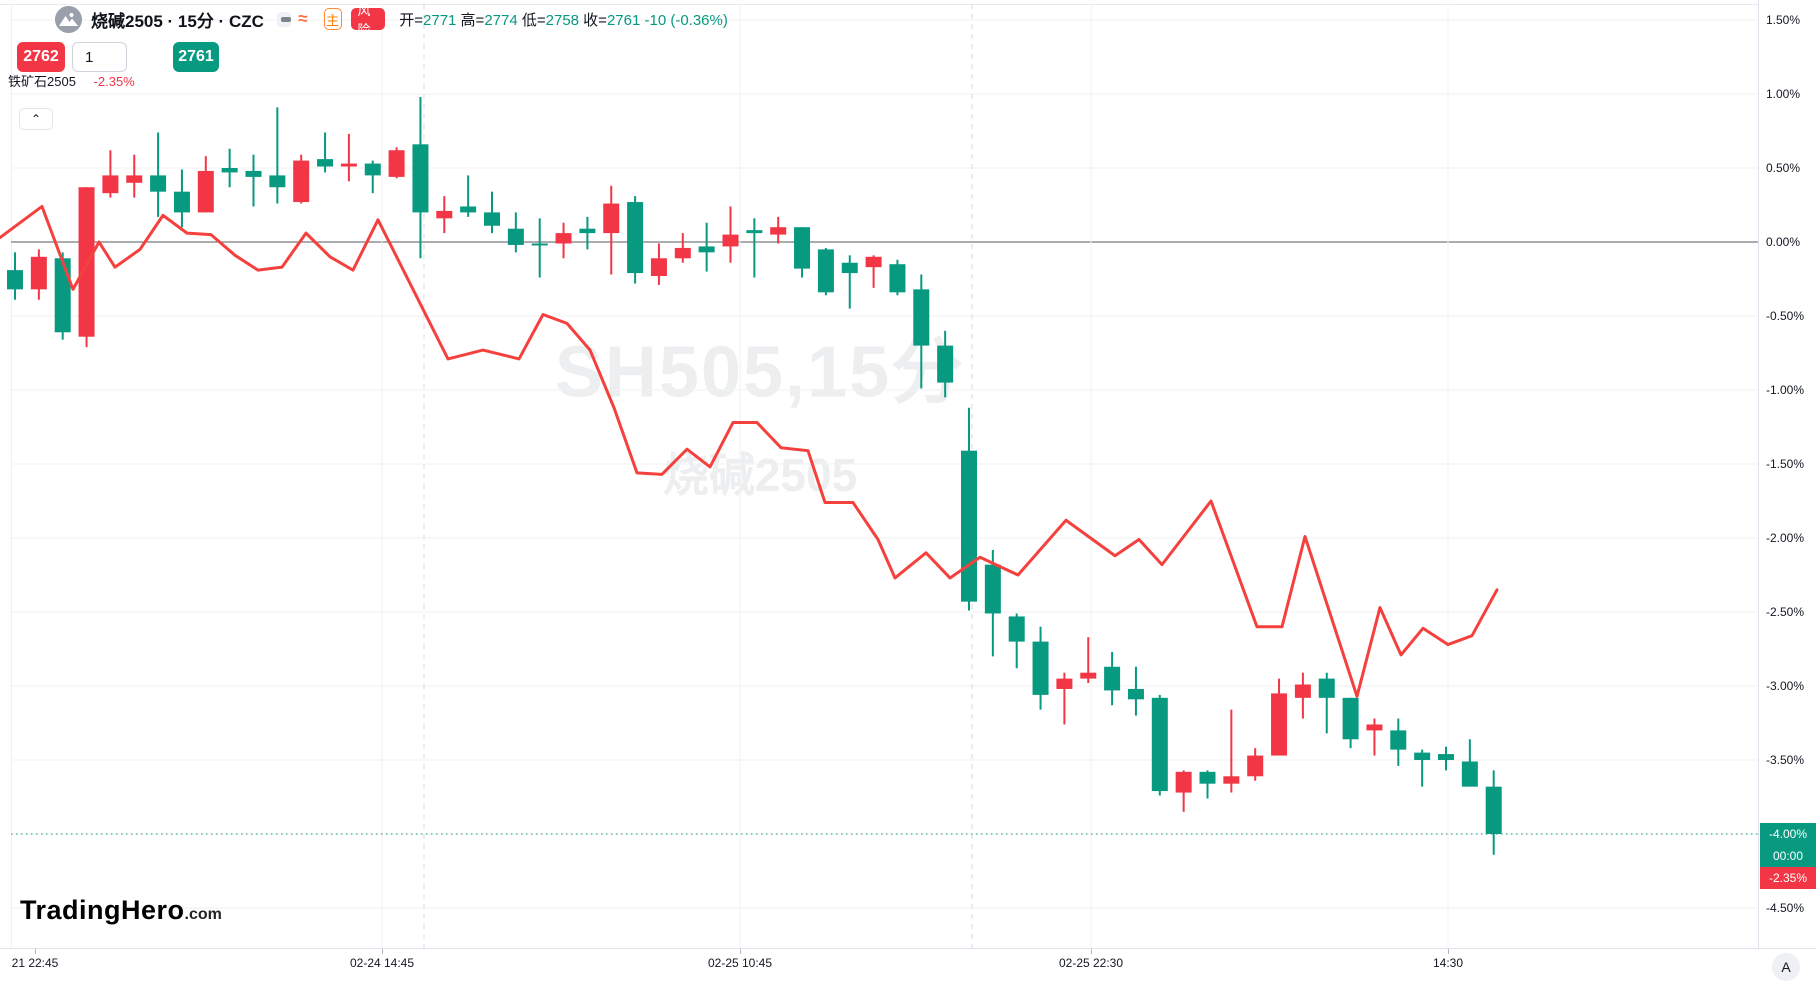  Describe the element at coordinates (740, 963) in the screenshot. I see `time-axis-label: 02-25 10:45` at that location.